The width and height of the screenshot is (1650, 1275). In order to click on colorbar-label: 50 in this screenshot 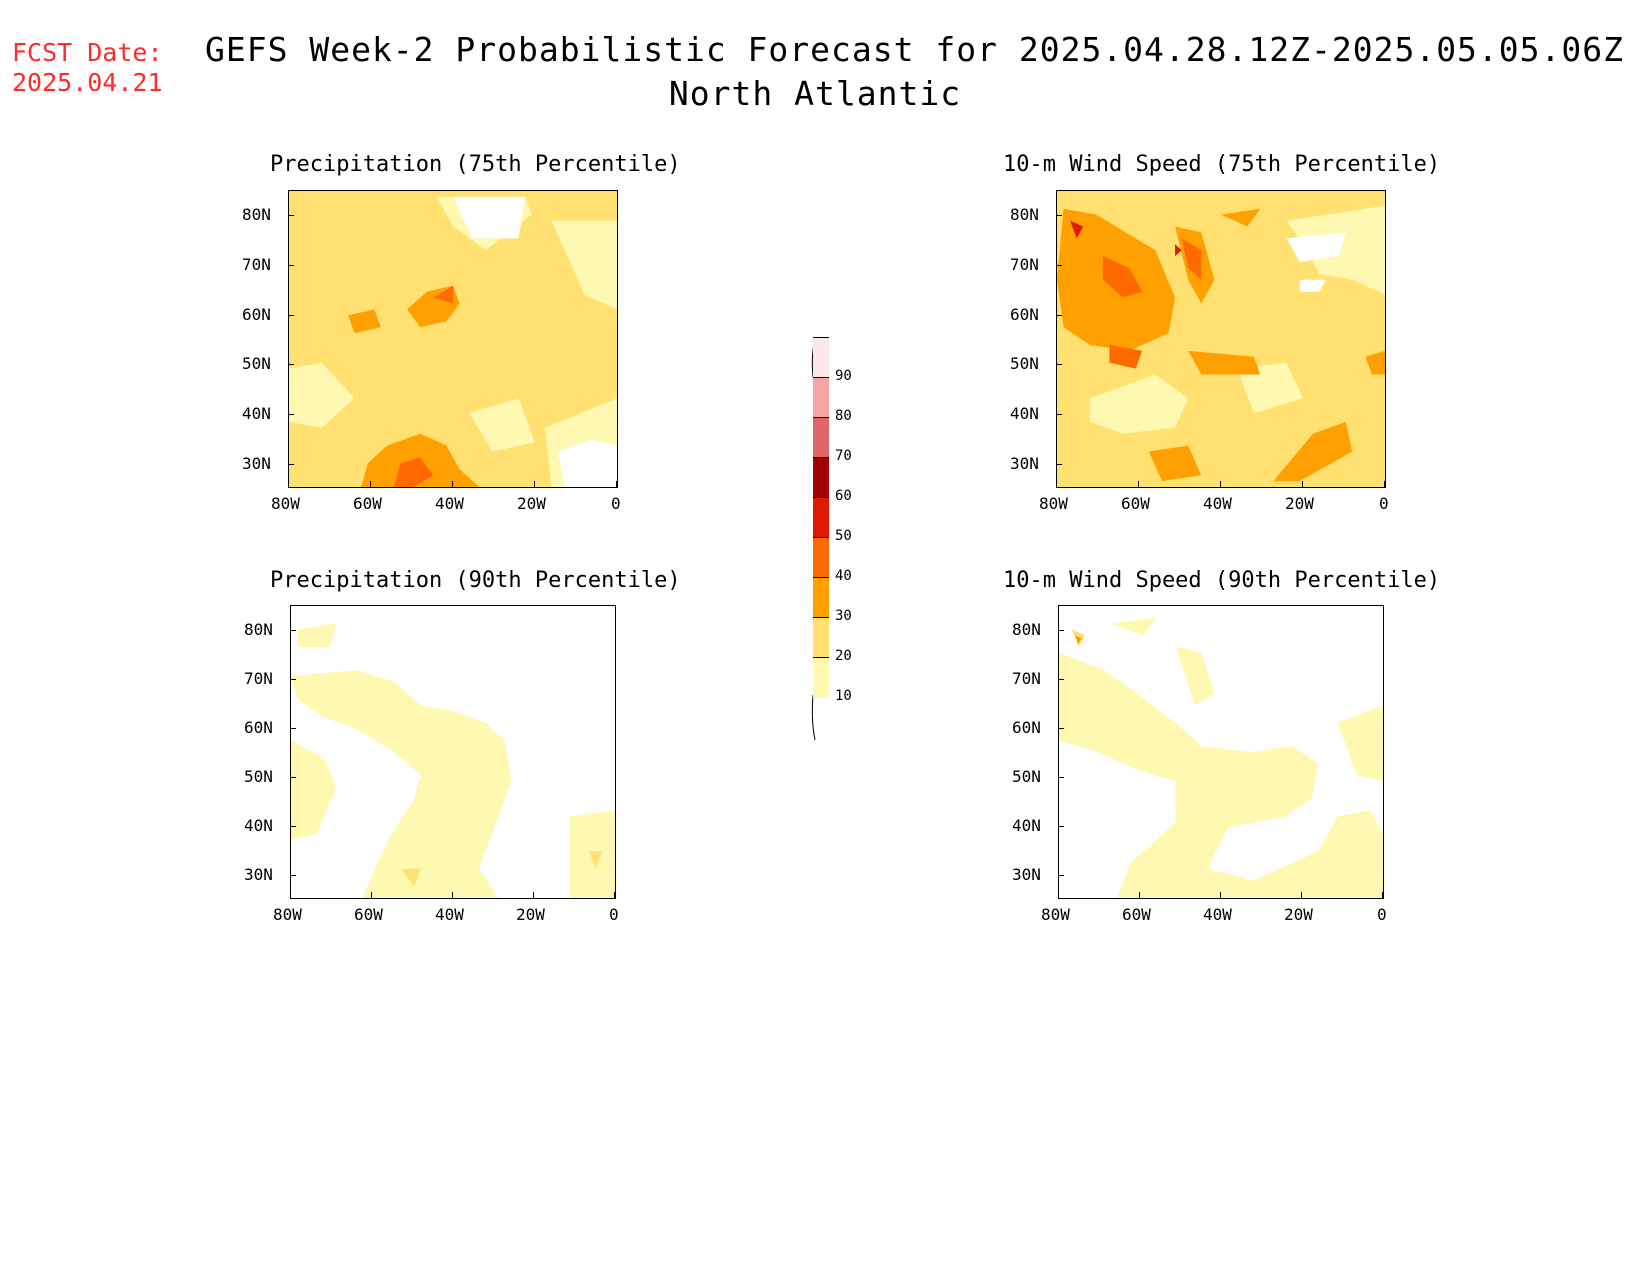, I will do `click(843, 536)`.